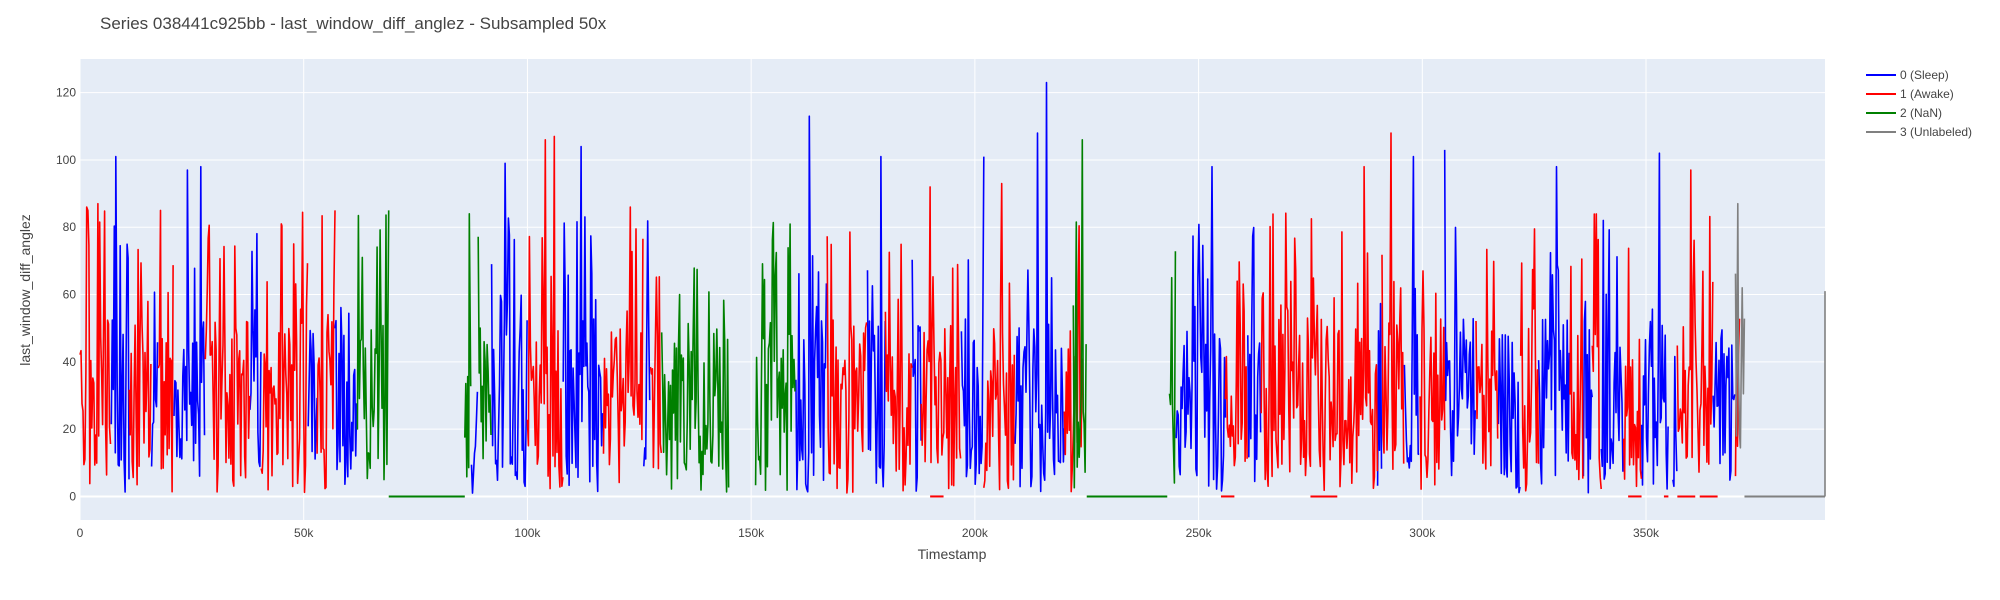  I want to click on y-tick-label: 120, so click(66, 93).